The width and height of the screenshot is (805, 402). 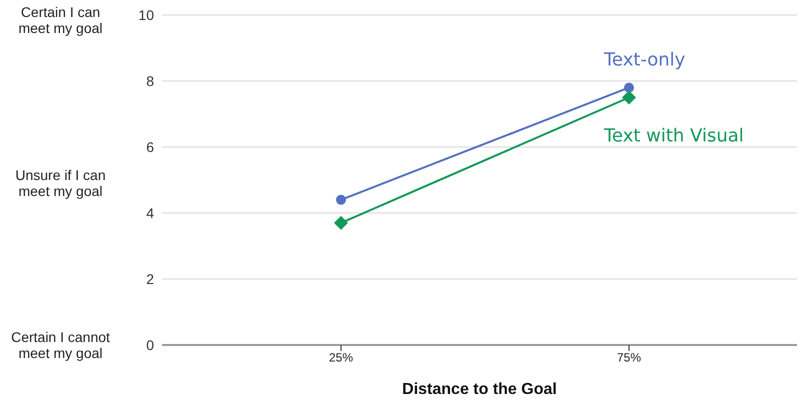 What do you see at coordinates (629, 357) in the screenshot?
I see `x-tick-label: 75%` at bounding box center [629, 357].